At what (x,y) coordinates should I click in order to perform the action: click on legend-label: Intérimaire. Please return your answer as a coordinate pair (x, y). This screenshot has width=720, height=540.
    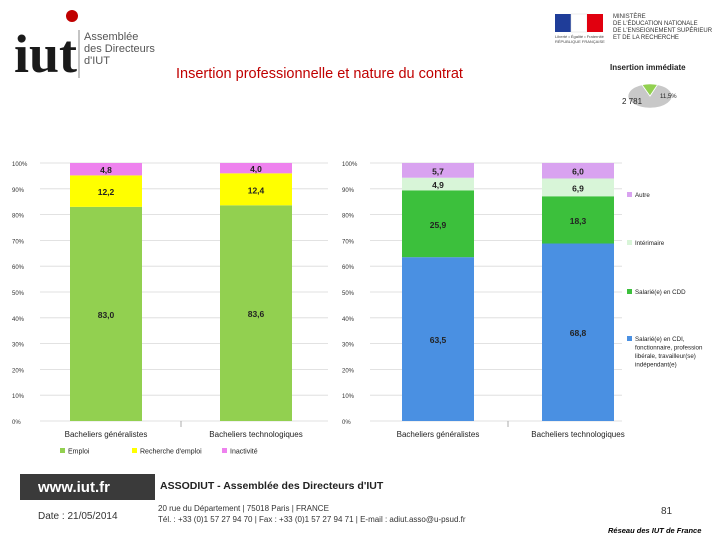
    Looking at the image, I should click on (650, 243).